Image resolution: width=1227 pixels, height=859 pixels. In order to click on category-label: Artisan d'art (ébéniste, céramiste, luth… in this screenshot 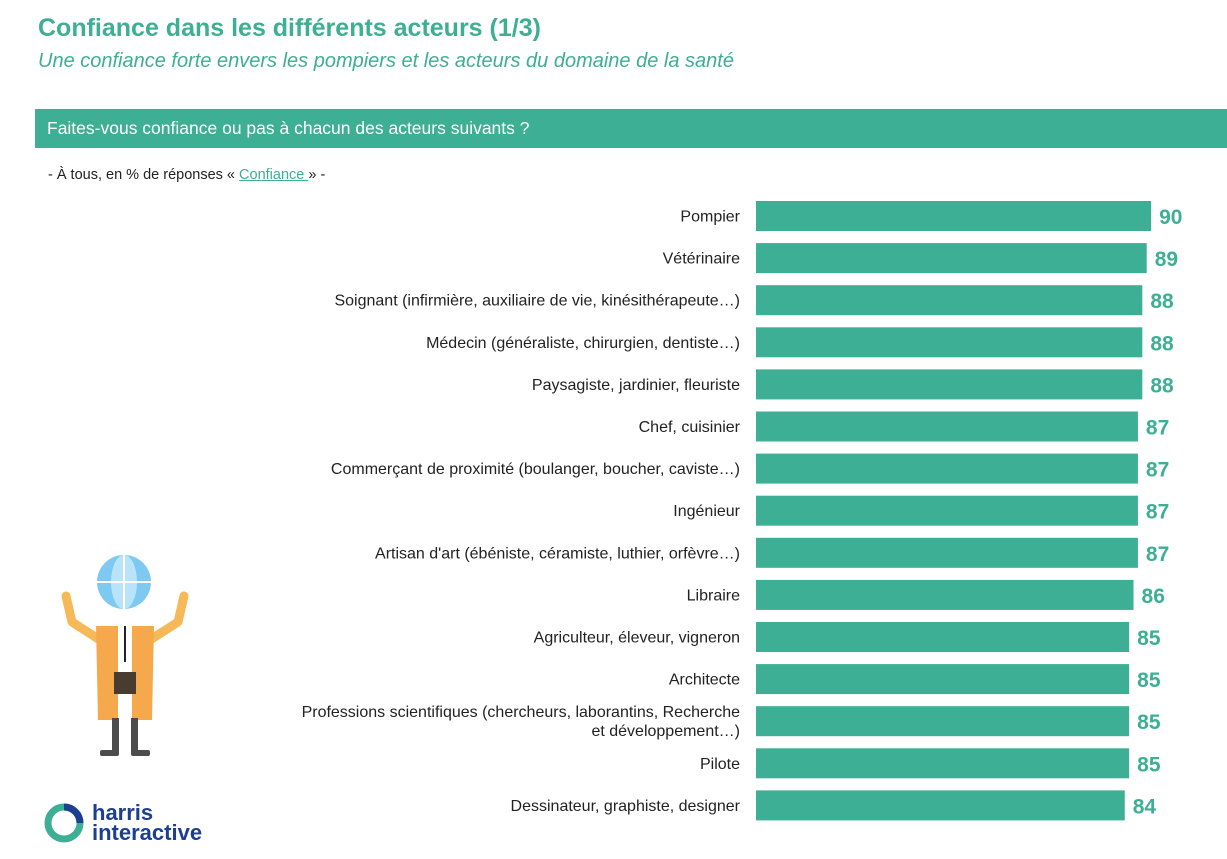, I will do `click(557, 553)`.